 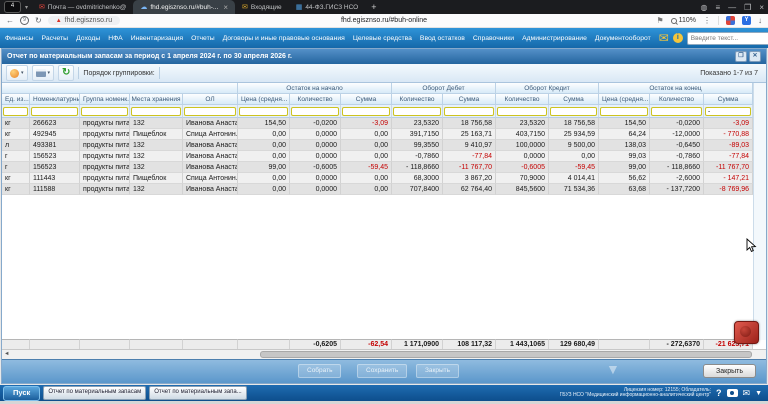 I want to click on info-icon: i, so click(x=677, y=38).